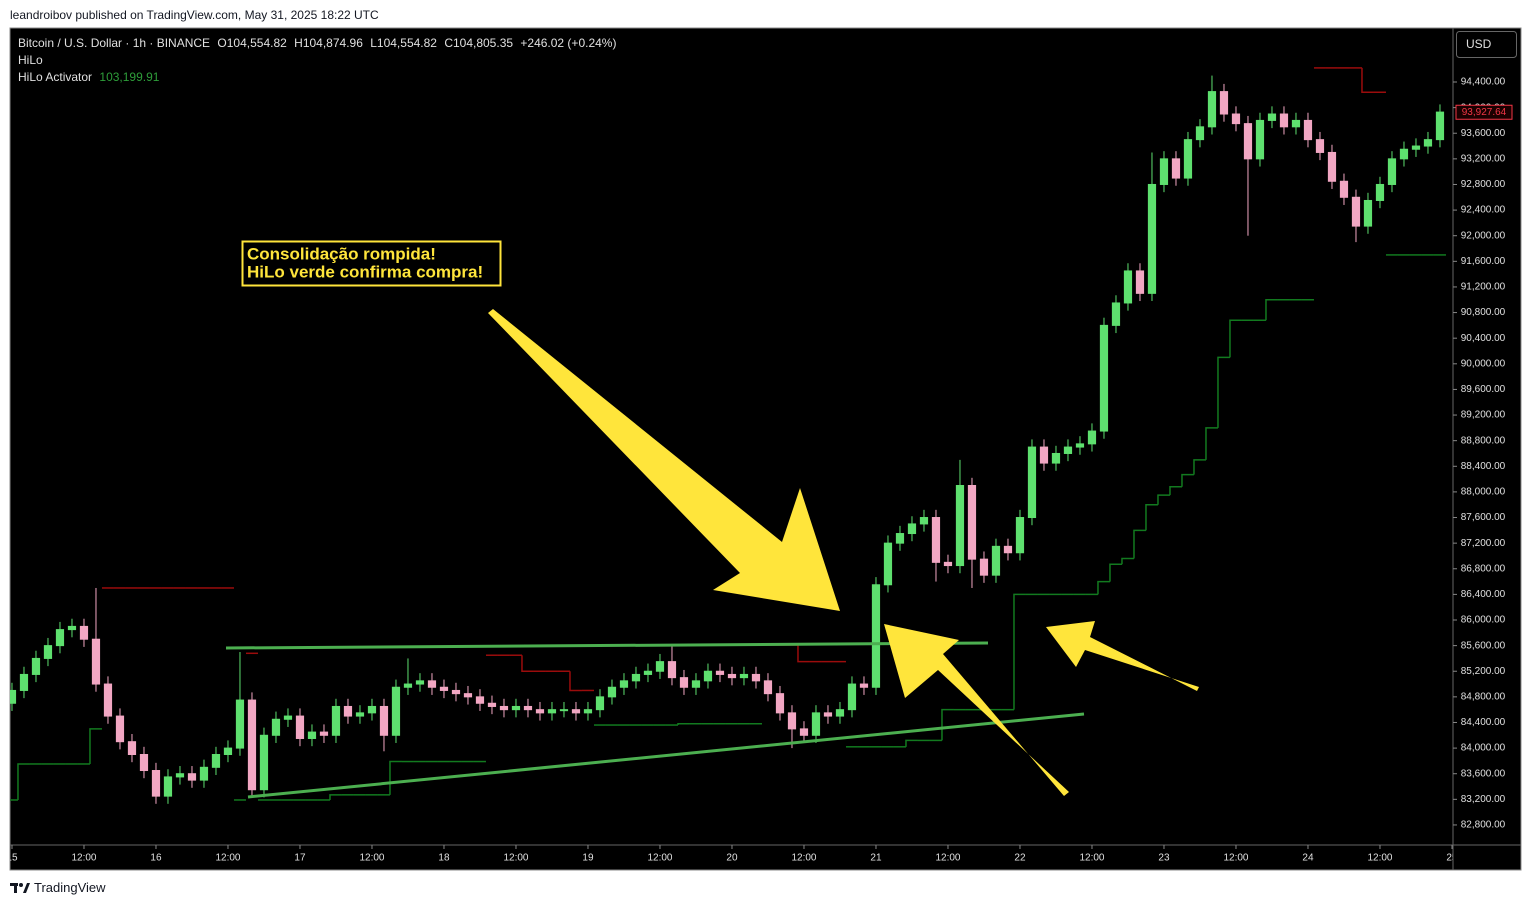 This screenshot has width=1531, height=906. What do you see at coordinates (319, 77) in the screenshot?
I see `indicator-row: HiLo Activator 103,199.91` at bounding box center [319, 77].